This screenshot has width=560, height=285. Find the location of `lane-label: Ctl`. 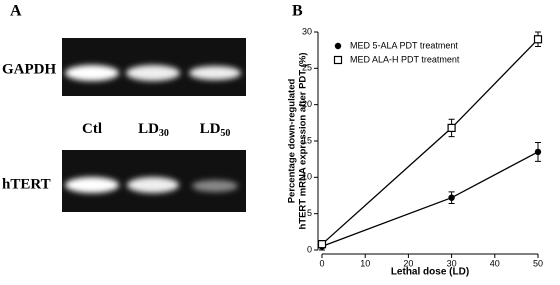

lane-label: Ctl is located at coordinates (92, 129).